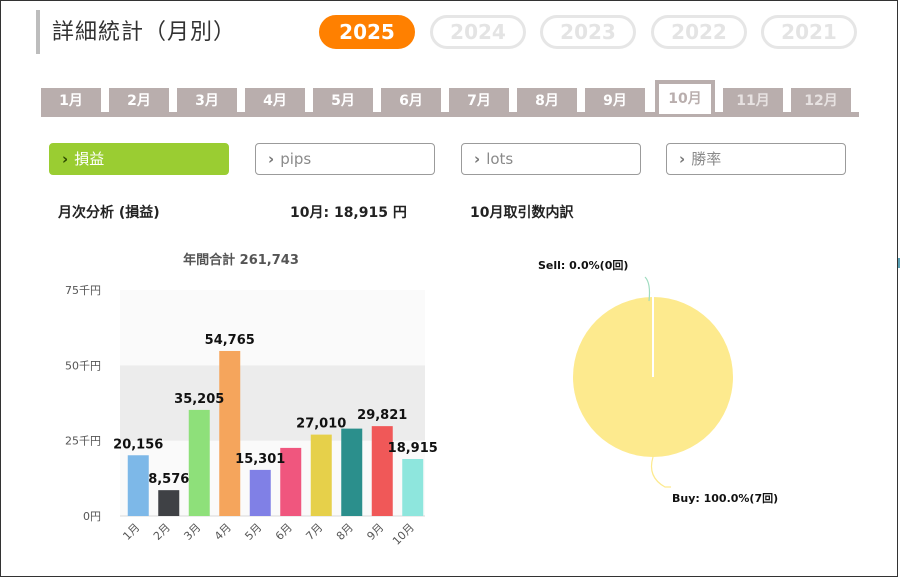  What do you see at coordinates (382, 415) in the screenshot?
I see `data-label: 29,821` at bounding box center [382, 415].